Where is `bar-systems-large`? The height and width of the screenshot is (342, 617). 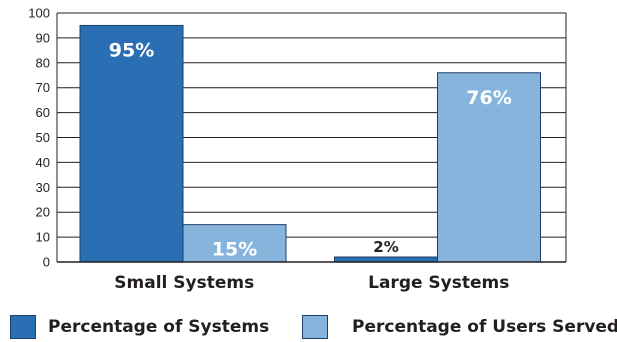
bar-systems-large is located at coordinates (386, 259).